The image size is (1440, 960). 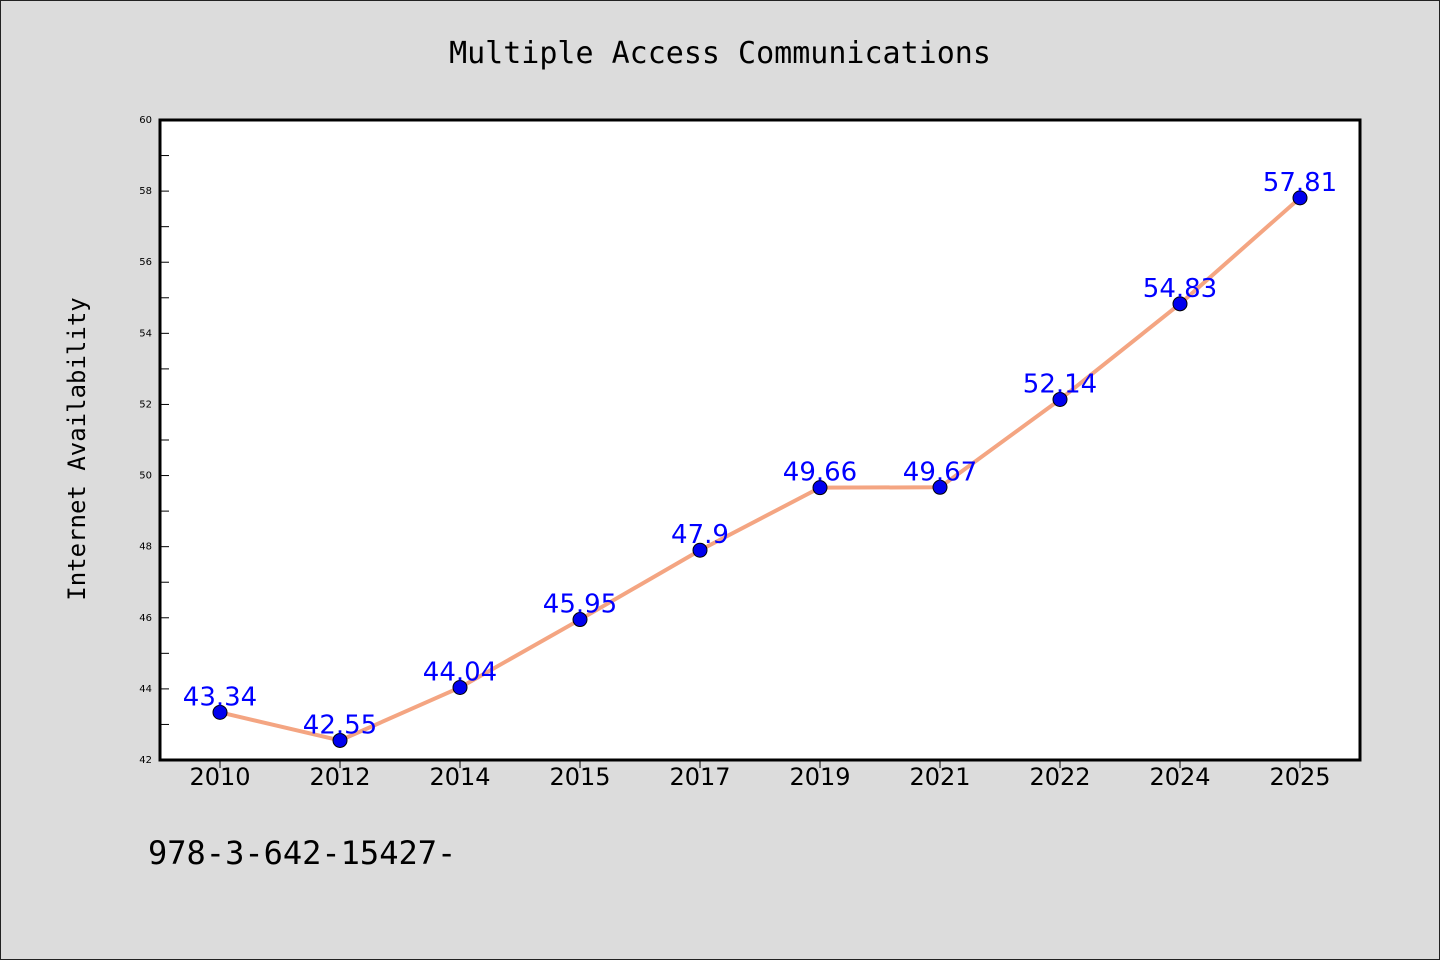 I want to click on y-tick-label: 42, so click(x=145, y=760).